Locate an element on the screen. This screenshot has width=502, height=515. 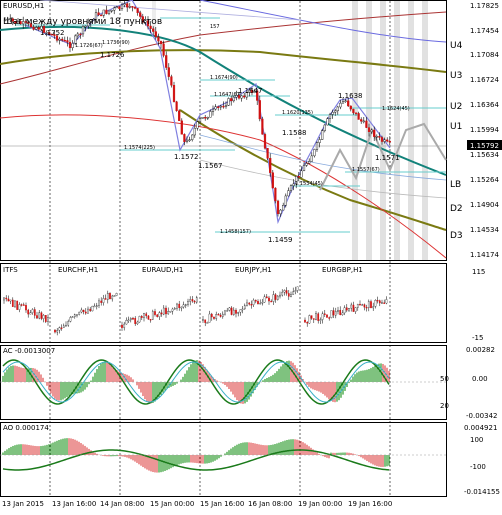
svg-text: -0.00342 is located at coordinates (481, 416).